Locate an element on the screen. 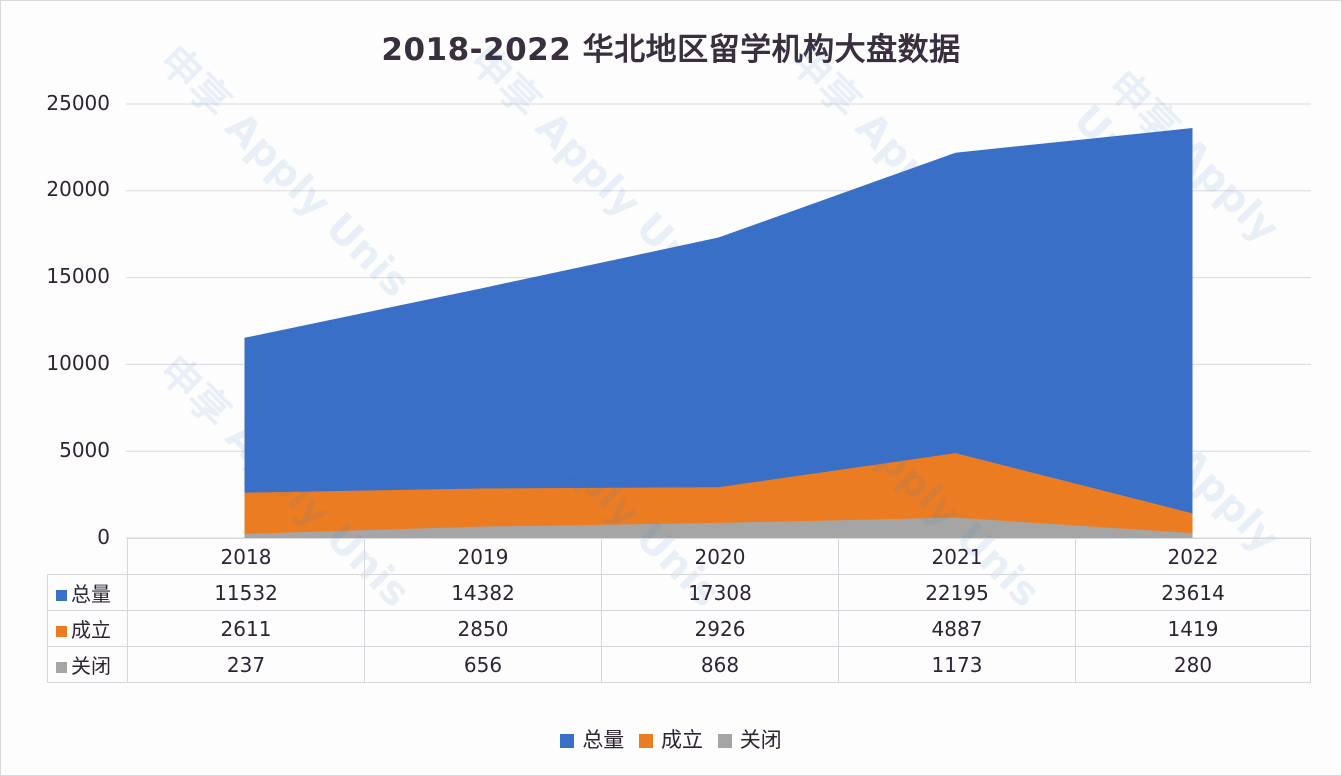 The width and height of the screenshot is (1342, 776). table-cell: 237 is located at coordinates (246, 664).